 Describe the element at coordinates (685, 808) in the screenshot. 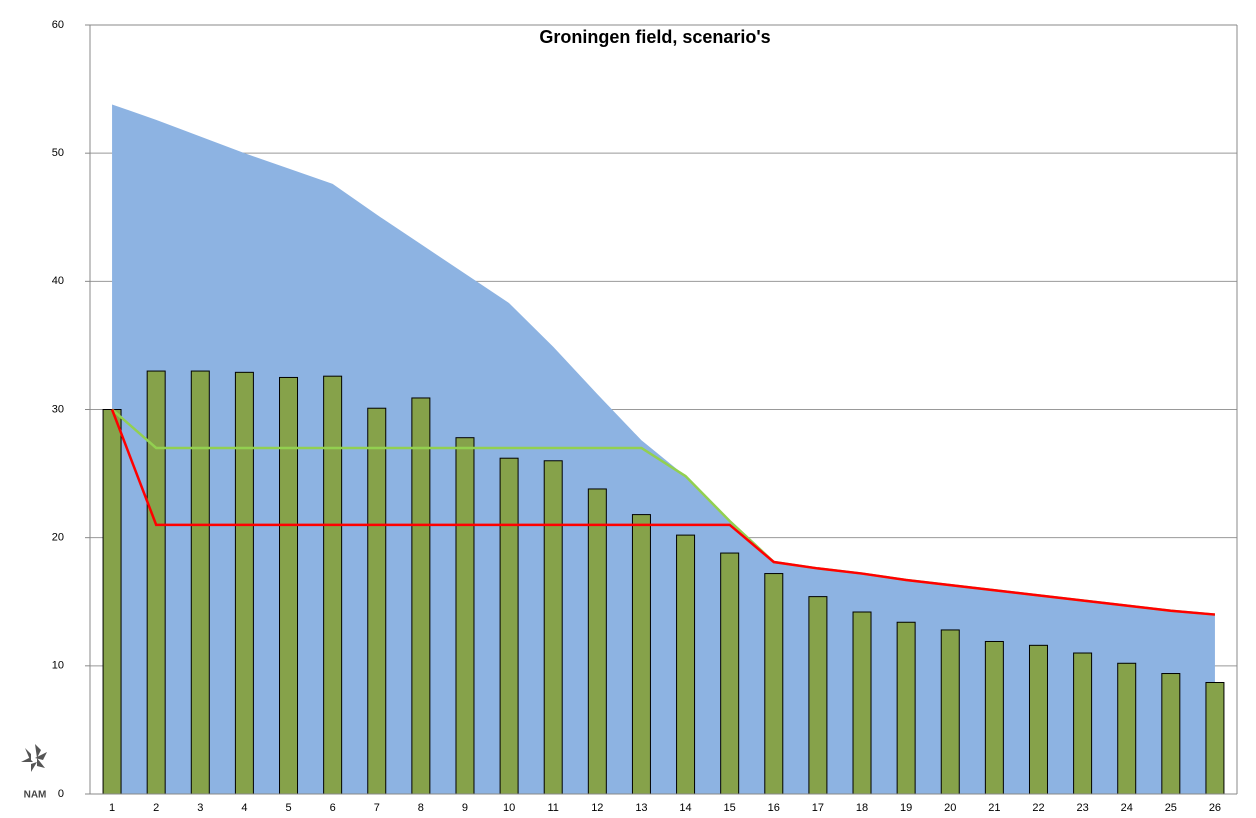

I see `x-tick-label: 14` at that location.